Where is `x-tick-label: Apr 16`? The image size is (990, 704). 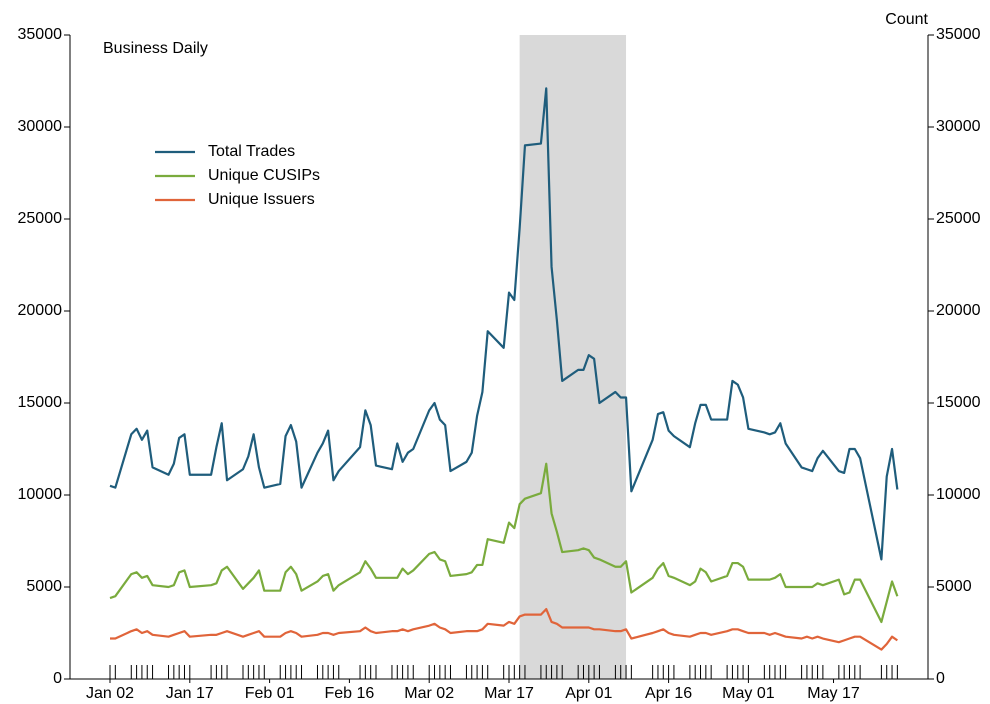 x-tick-label: Apr 16 is located at coordinates (668, 693).